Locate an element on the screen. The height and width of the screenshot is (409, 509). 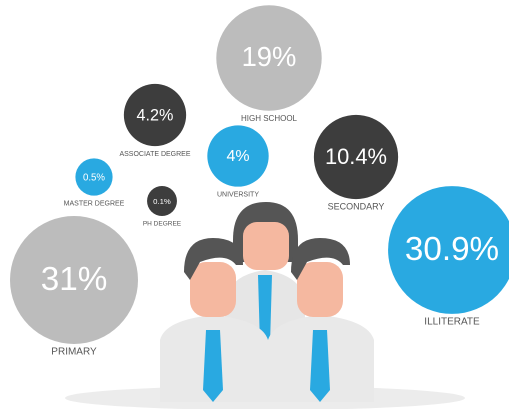
value-label: 0.5% is located at coordinates (94, 178).